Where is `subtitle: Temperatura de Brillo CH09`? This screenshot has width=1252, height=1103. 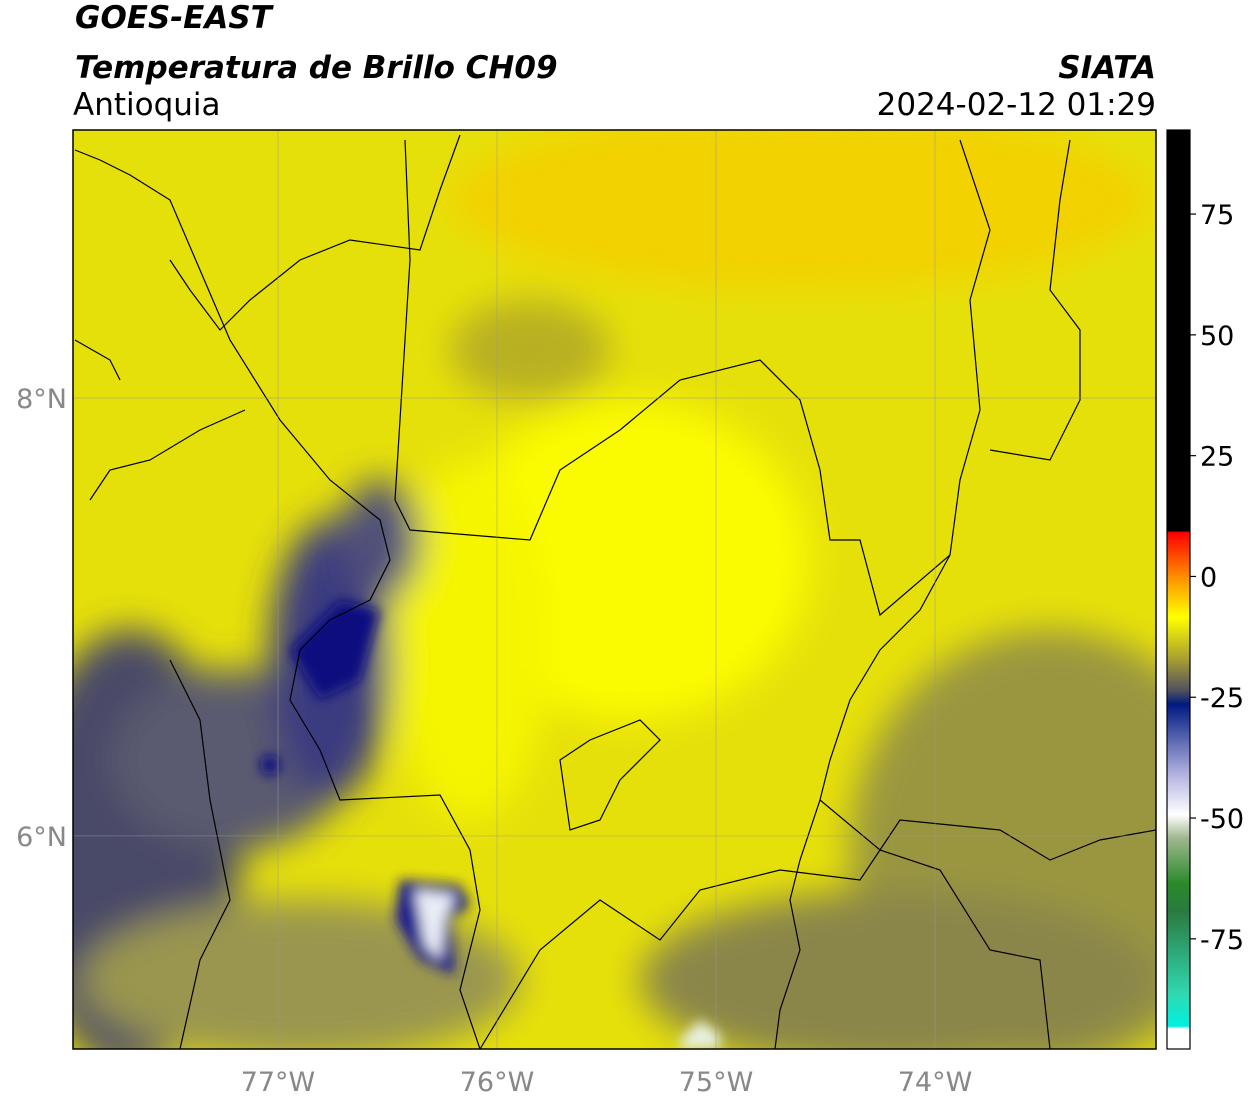 subtitle: Temperatura de Brillo CH09 is located at coordinates (316, 68).